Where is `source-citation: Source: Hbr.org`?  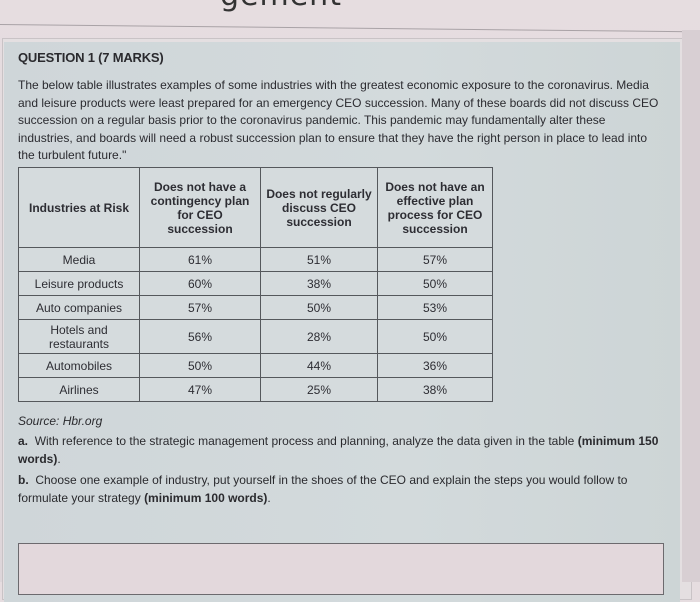
source-citation: Source: Hbr.org is located at coordinates (60, 421).